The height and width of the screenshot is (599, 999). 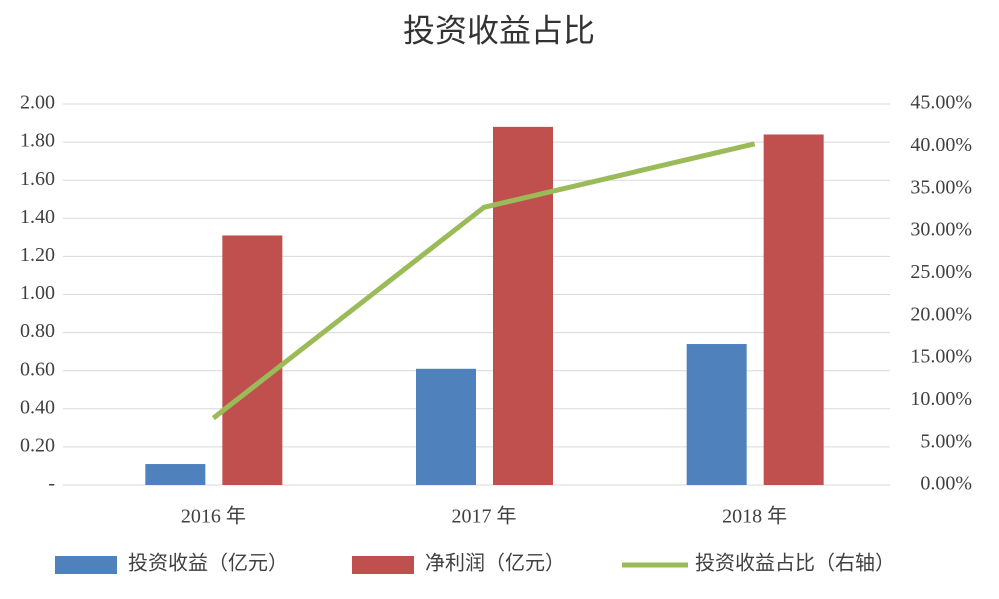 I want to click on legend-label: 净利润（亿元）, so click(x=495, y=563).